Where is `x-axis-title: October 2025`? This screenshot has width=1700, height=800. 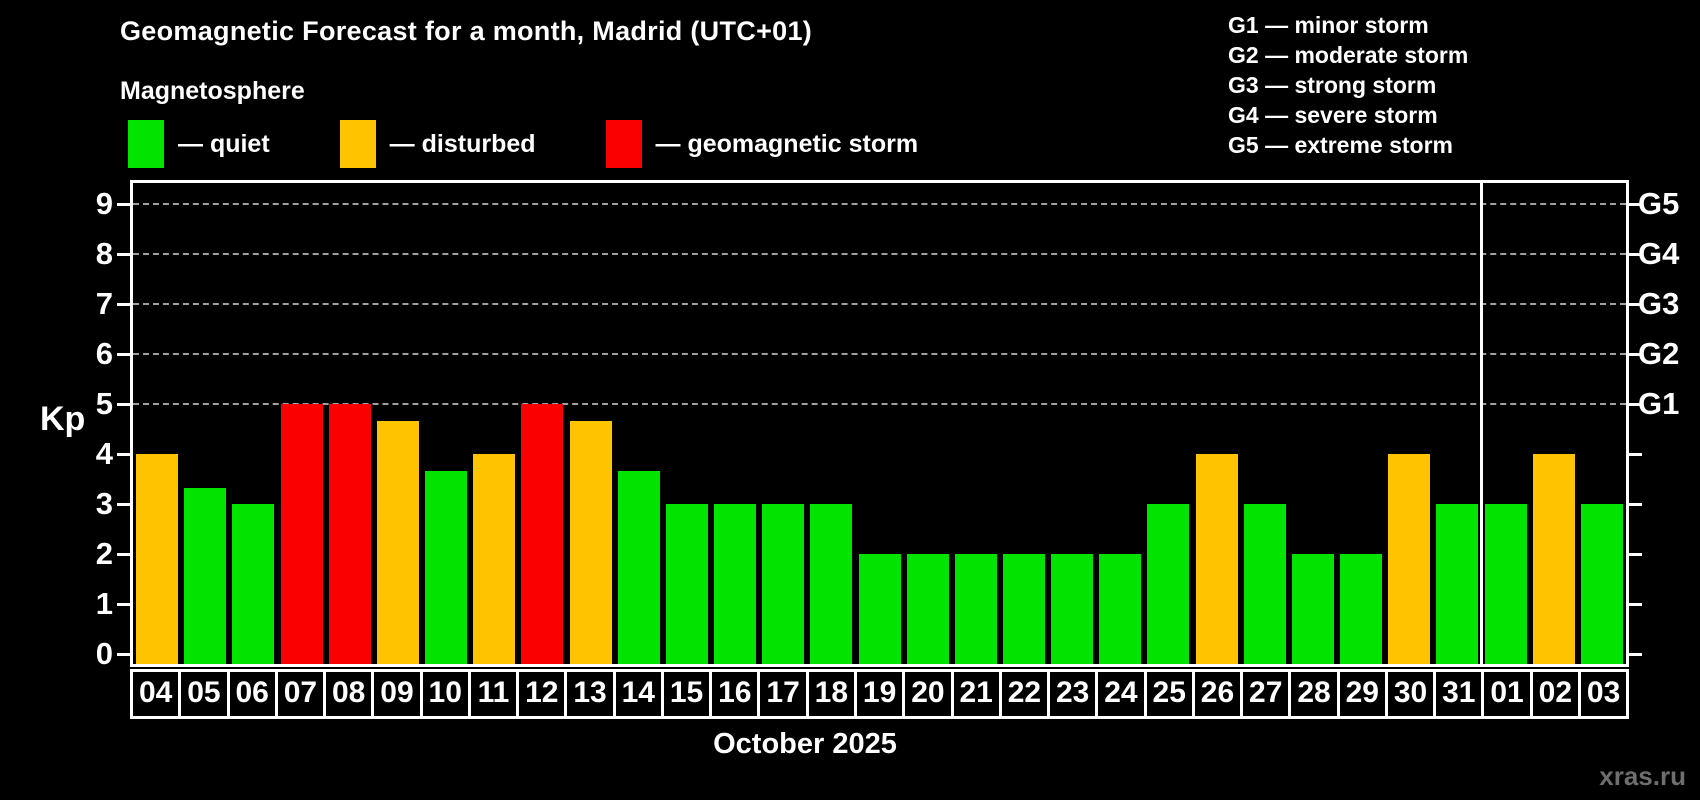 x-axis-title: October 2025 is located at coordinates (805, 744).